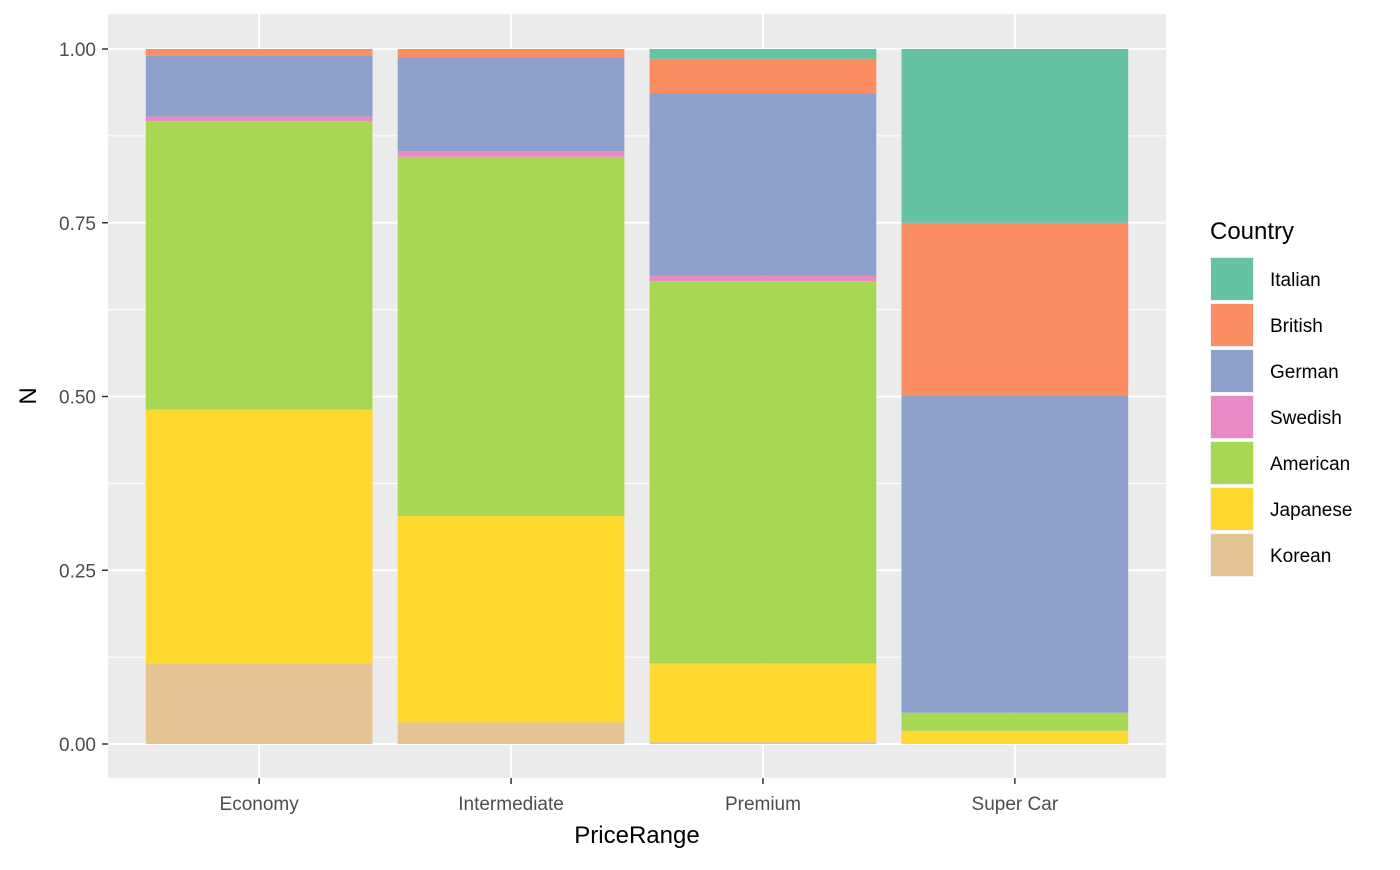  Describe the element at coordinates (639, 796) in the screenshot. I see `x-axis: Economy Intermediate Premium Super Car` at that location.